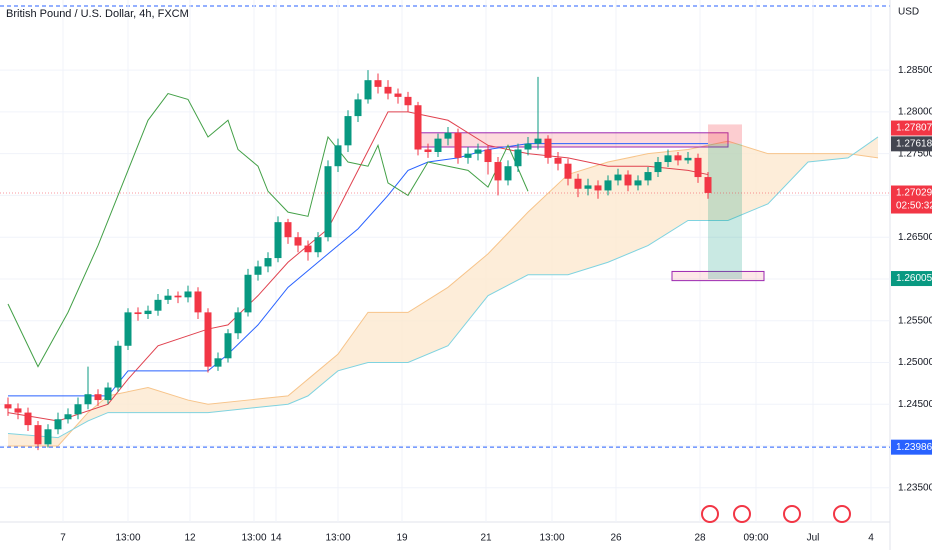  I want to click on y-tick-label: 1.28500, so click(915, 70).